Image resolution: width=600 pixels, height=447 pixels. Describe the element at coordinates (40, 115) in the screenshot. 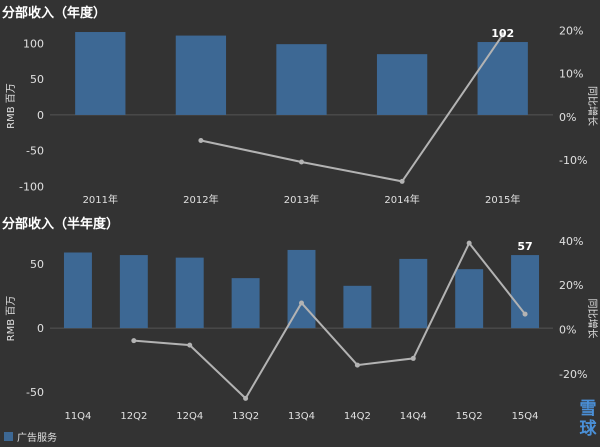

I see `annual-left-tick-label: 0` at that location.